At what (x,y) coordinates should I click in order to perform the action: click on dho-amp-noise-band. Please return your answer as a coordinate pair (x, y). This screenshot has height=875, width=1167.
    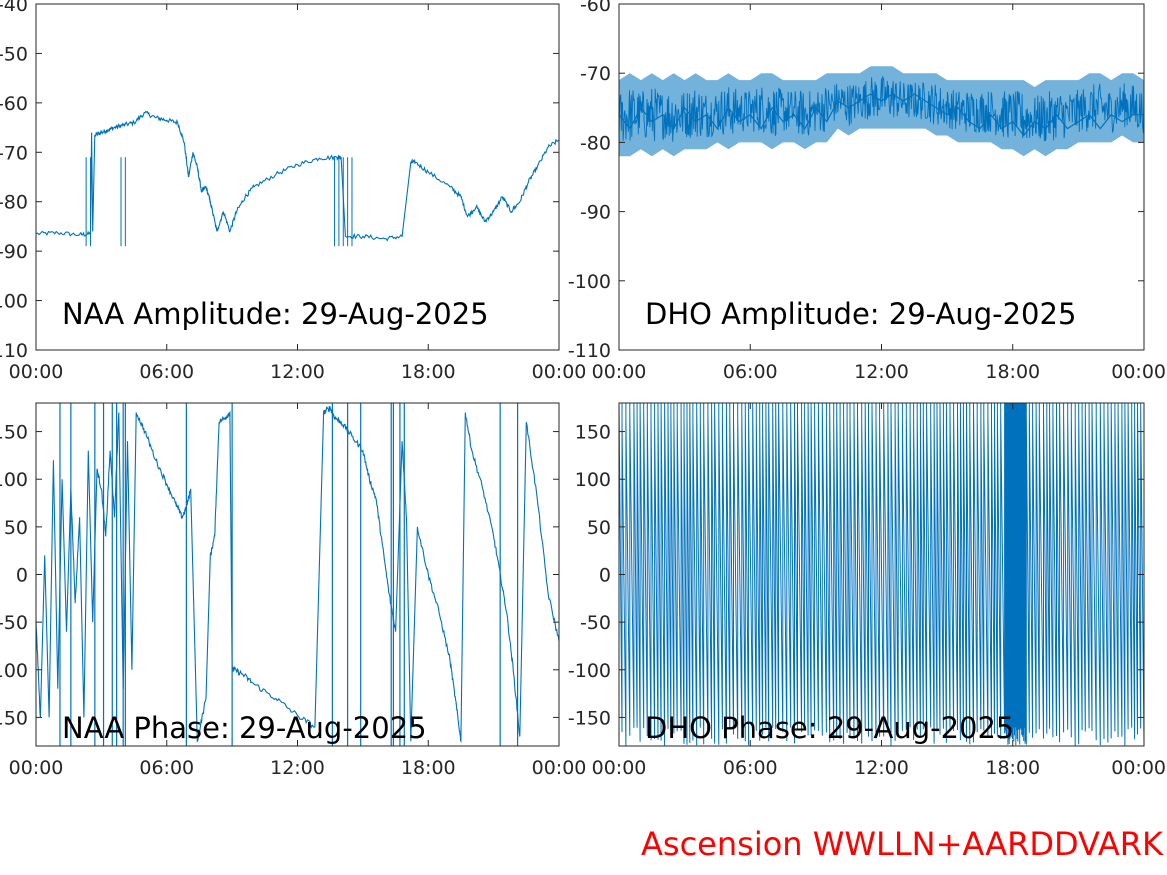
    Looking at the image, I should click on (881, 111).